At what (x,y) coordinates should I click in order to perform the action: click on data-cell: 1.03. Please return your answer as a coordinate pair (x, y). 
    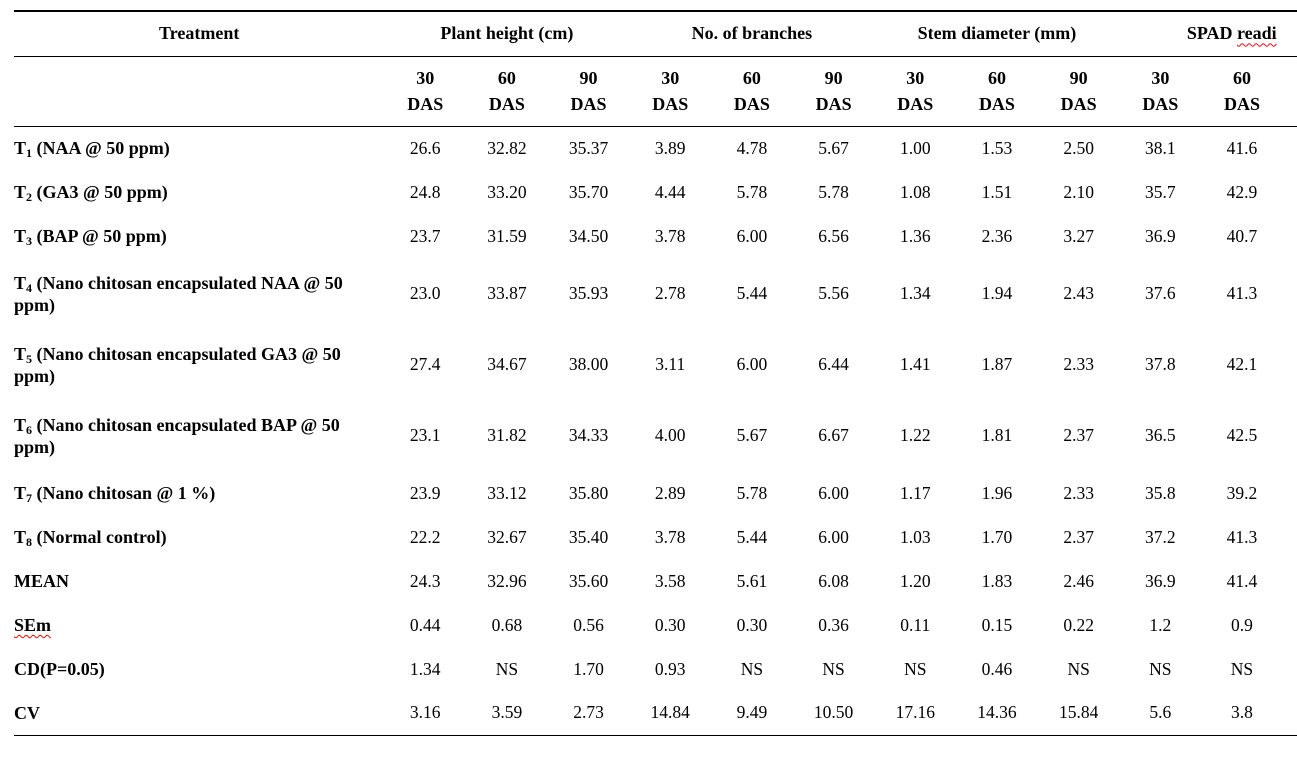
    Looking at the image, I should click on (915, 536).